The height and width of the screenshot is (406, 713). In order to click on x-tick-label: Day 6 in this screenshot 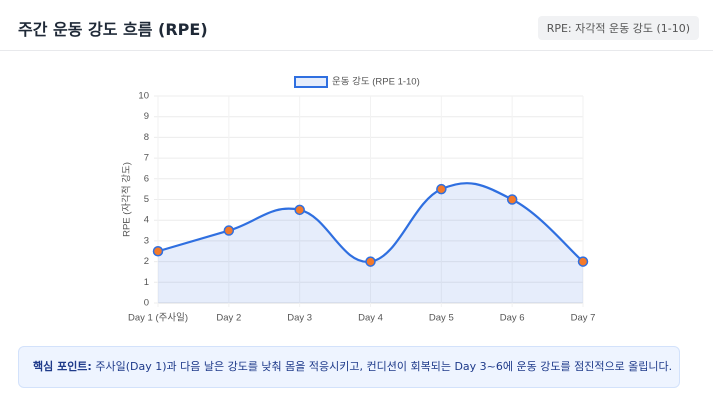, I will do `click(512, 318)`.